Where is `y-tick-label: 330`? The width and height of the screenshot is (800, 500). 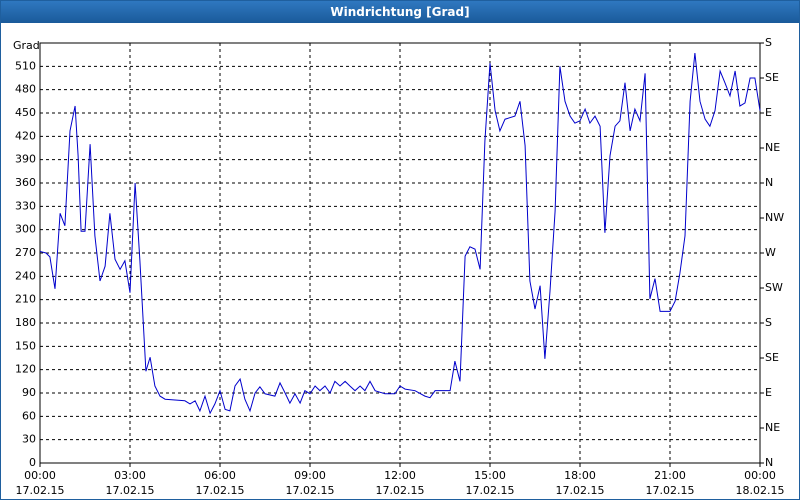 y-tick-label: 330 is located at coordinates (25, 205).